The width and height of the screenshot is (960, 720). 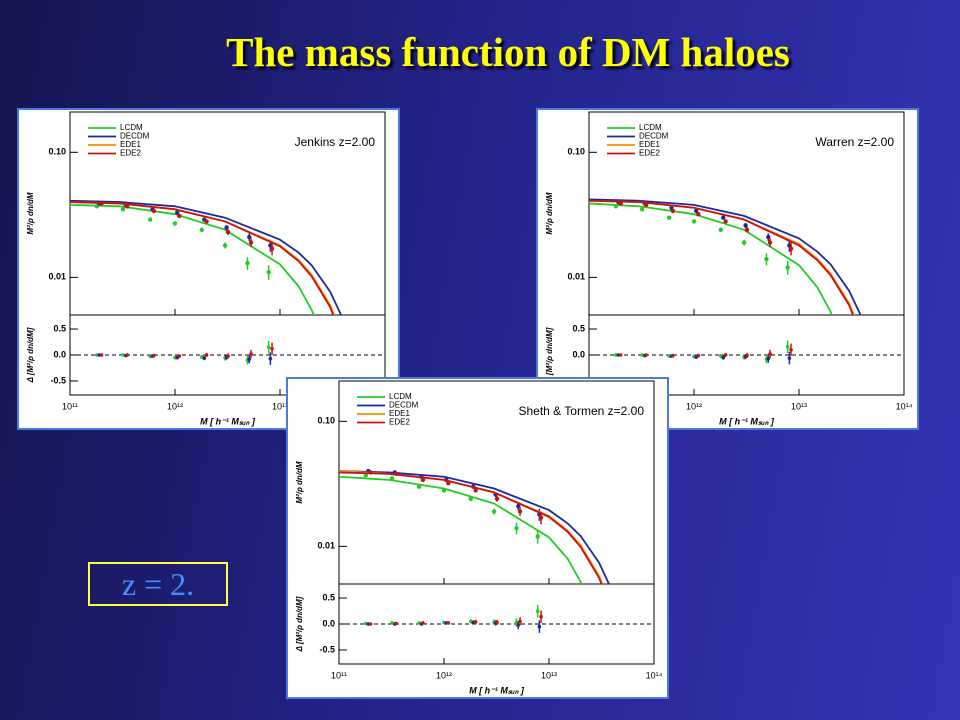 What do you see at coordinates (59, 328) in the screenshot?
I see `residual-y-tick-label: 0.5` at bounding box center [59, 328].